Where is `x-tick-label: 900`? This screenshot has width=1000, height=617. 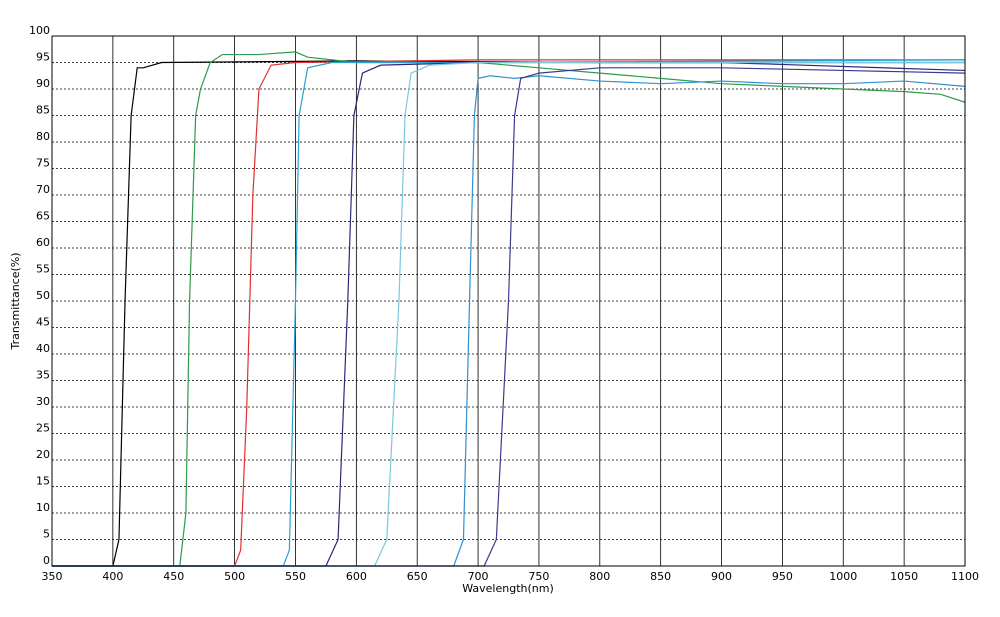
x-tick-label: 900 is located at coordinates (721, 576).